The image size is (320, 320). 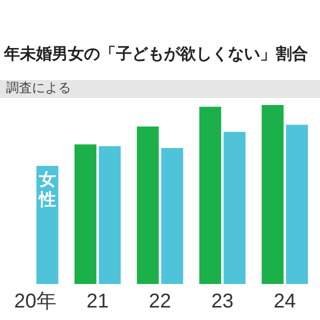 I want to click on series-label: 女性, so click(x=47, y=190).